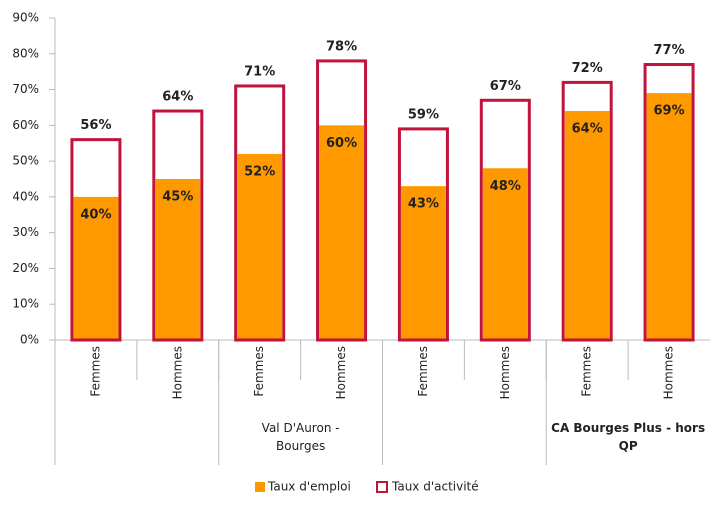  What do you see at coordinates (669, 50) in the screenshot?
I see `activity-label: 77%` at bounding box center [669, 50].